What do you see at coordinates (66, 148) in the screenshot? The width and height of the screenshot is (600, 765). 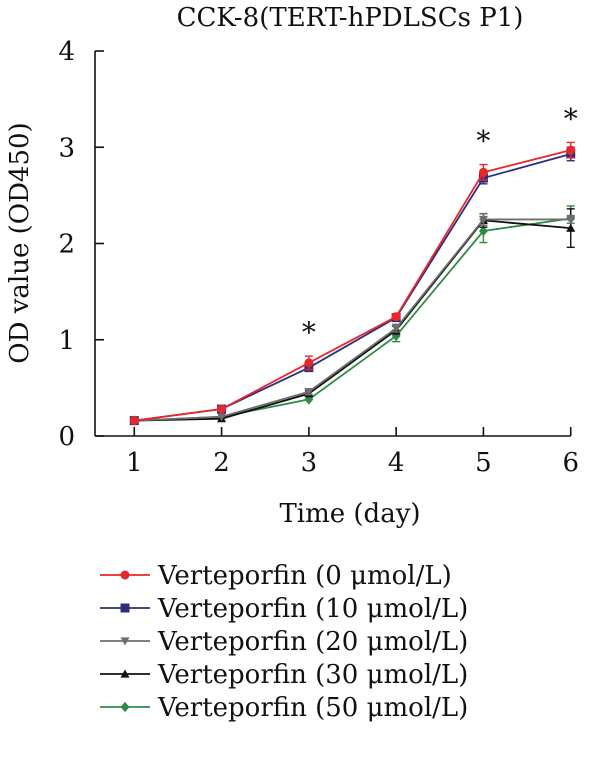 I see `y-tick-label: 3` at bounding box center [66, 148].